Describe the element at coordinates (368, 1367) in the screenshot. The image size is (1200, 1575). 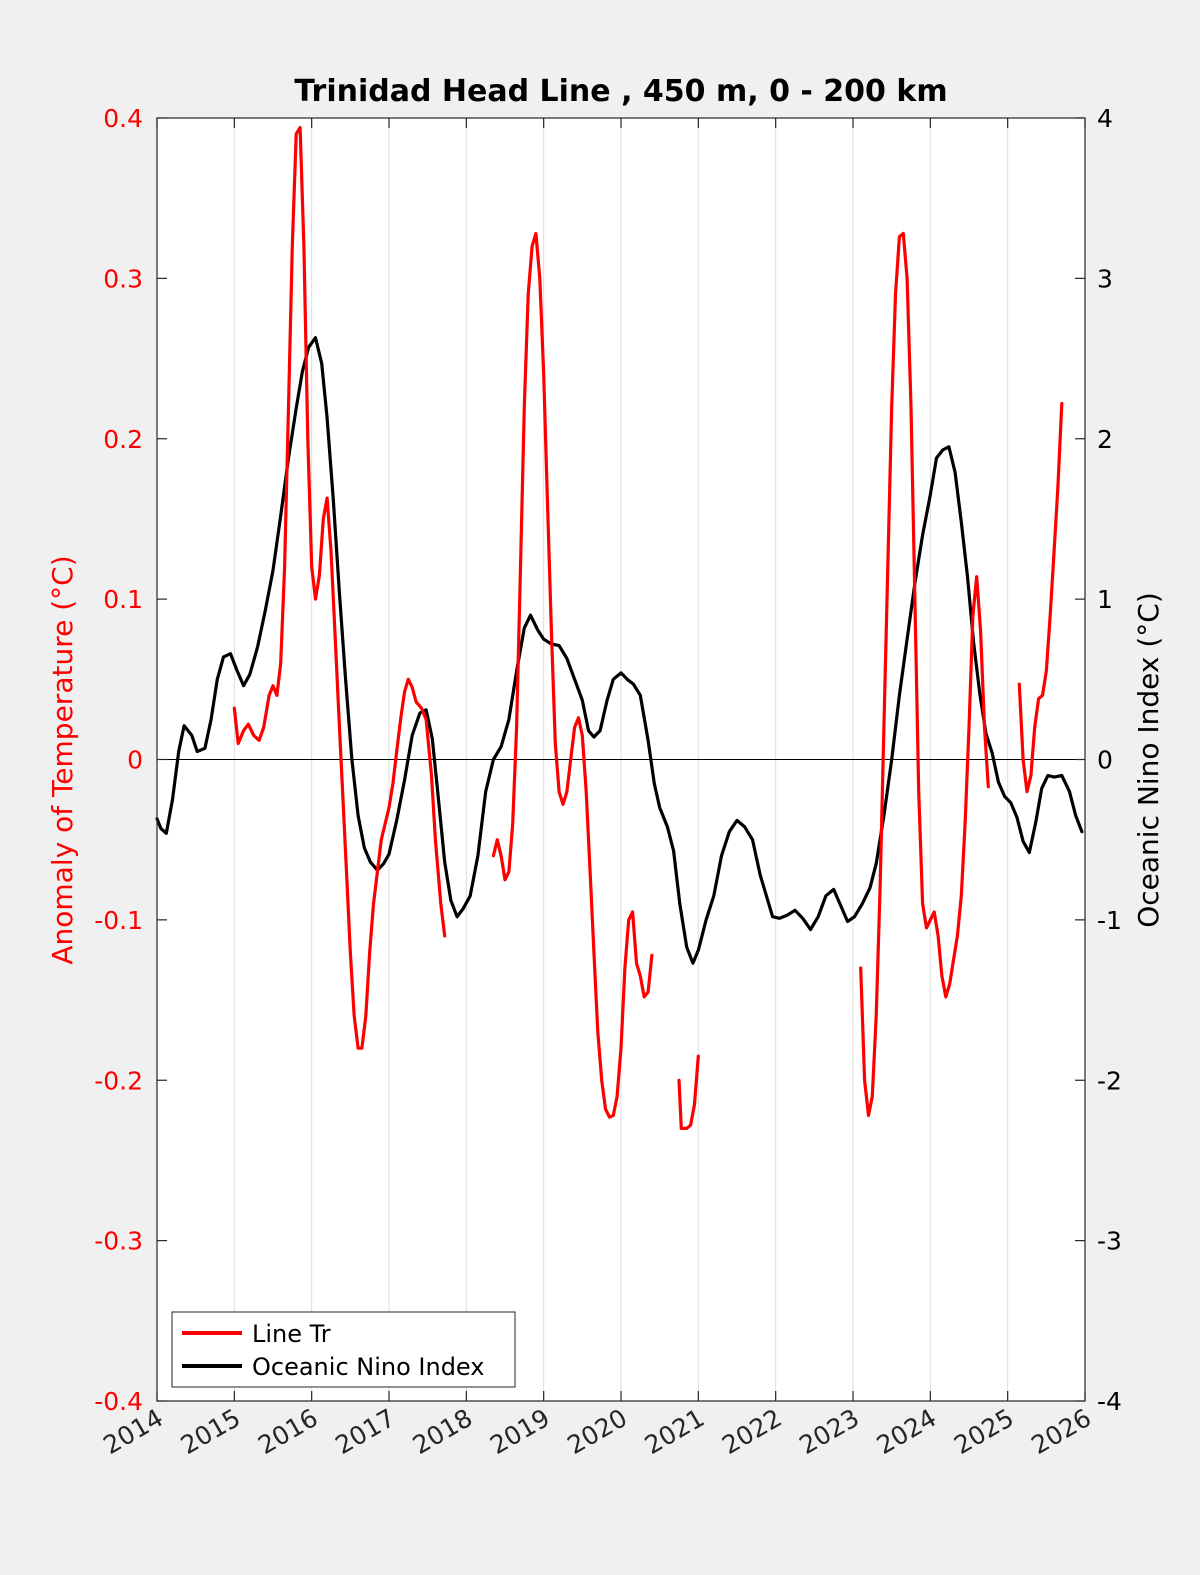
I see `legend-label-oni: Oceanic Nino Index` at that location.